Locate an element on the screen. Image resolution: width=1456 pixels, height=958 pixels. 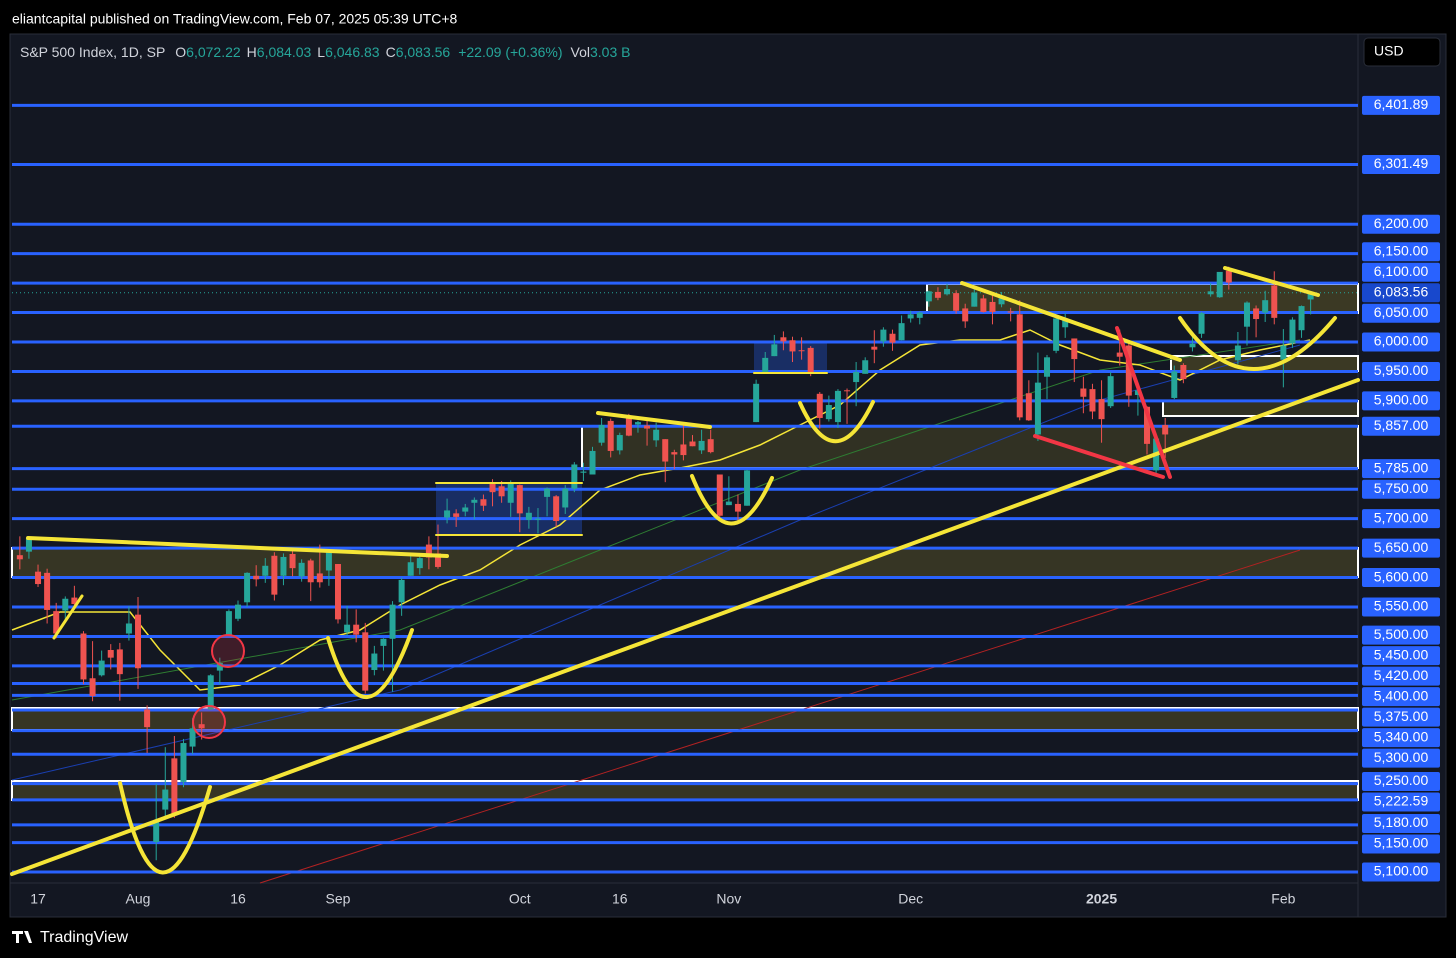
legend-value: 6,072.22 is located at coordinates (213, 52).